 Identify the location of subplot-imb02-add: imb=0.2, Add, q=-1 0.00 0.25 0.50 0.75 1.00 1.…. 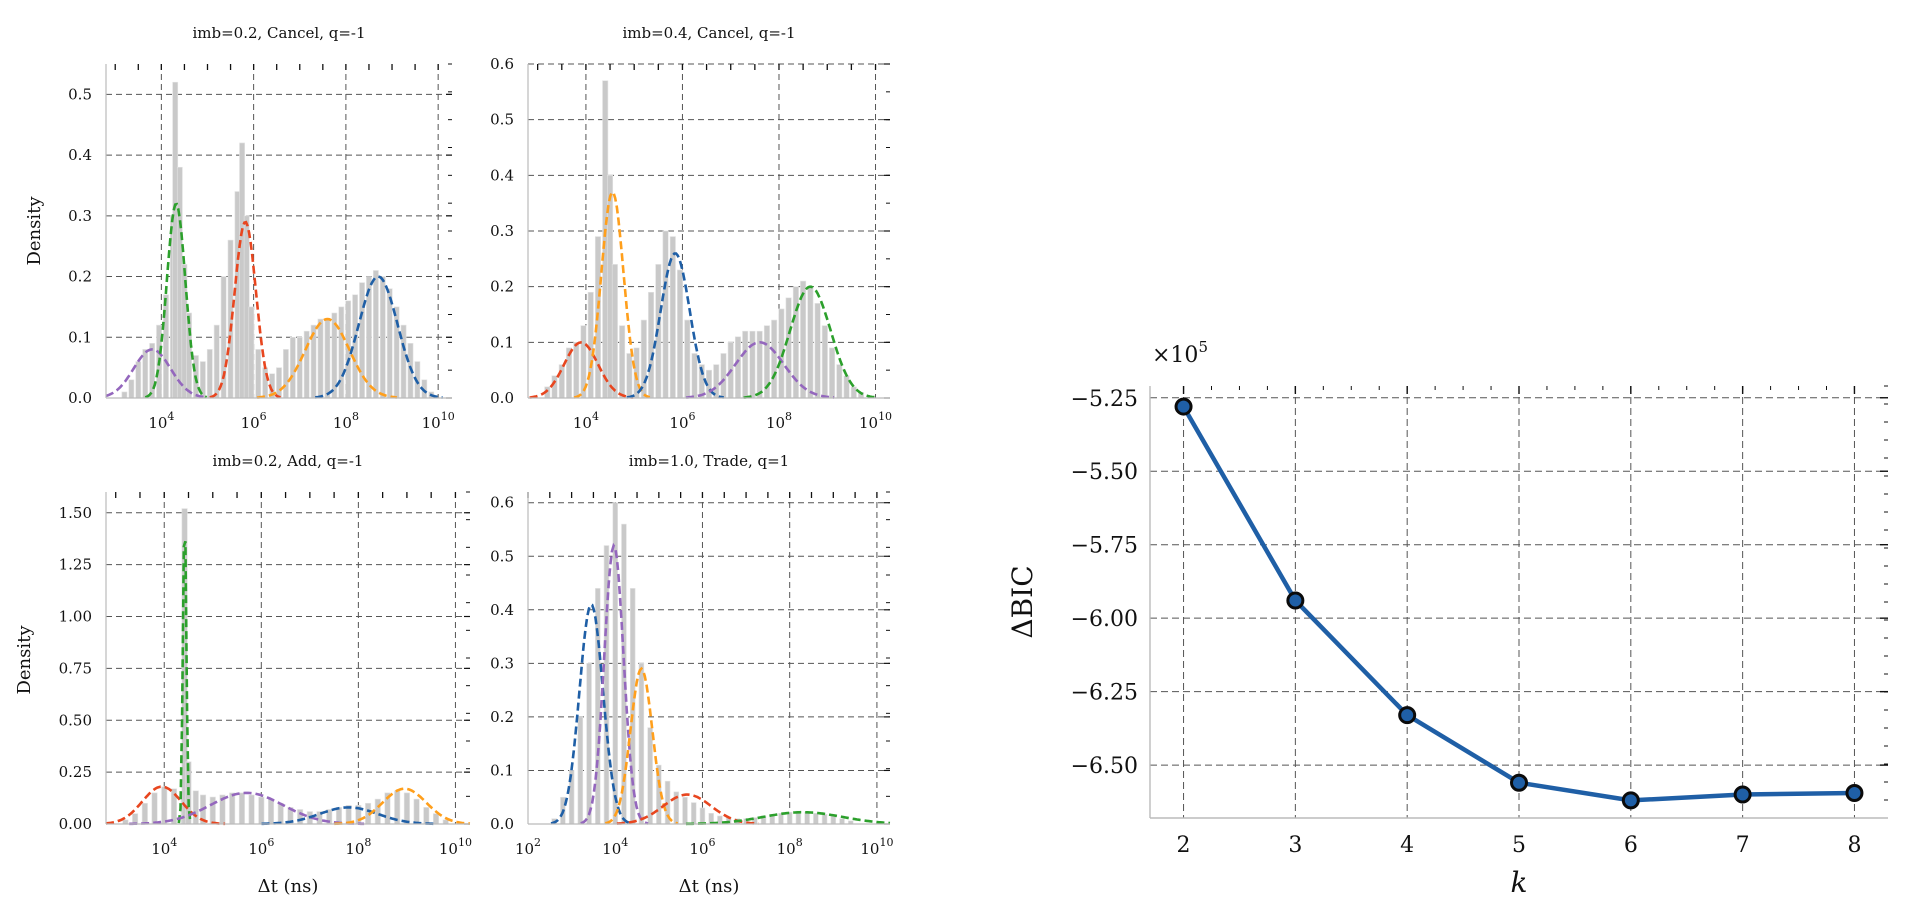
(243, 674).